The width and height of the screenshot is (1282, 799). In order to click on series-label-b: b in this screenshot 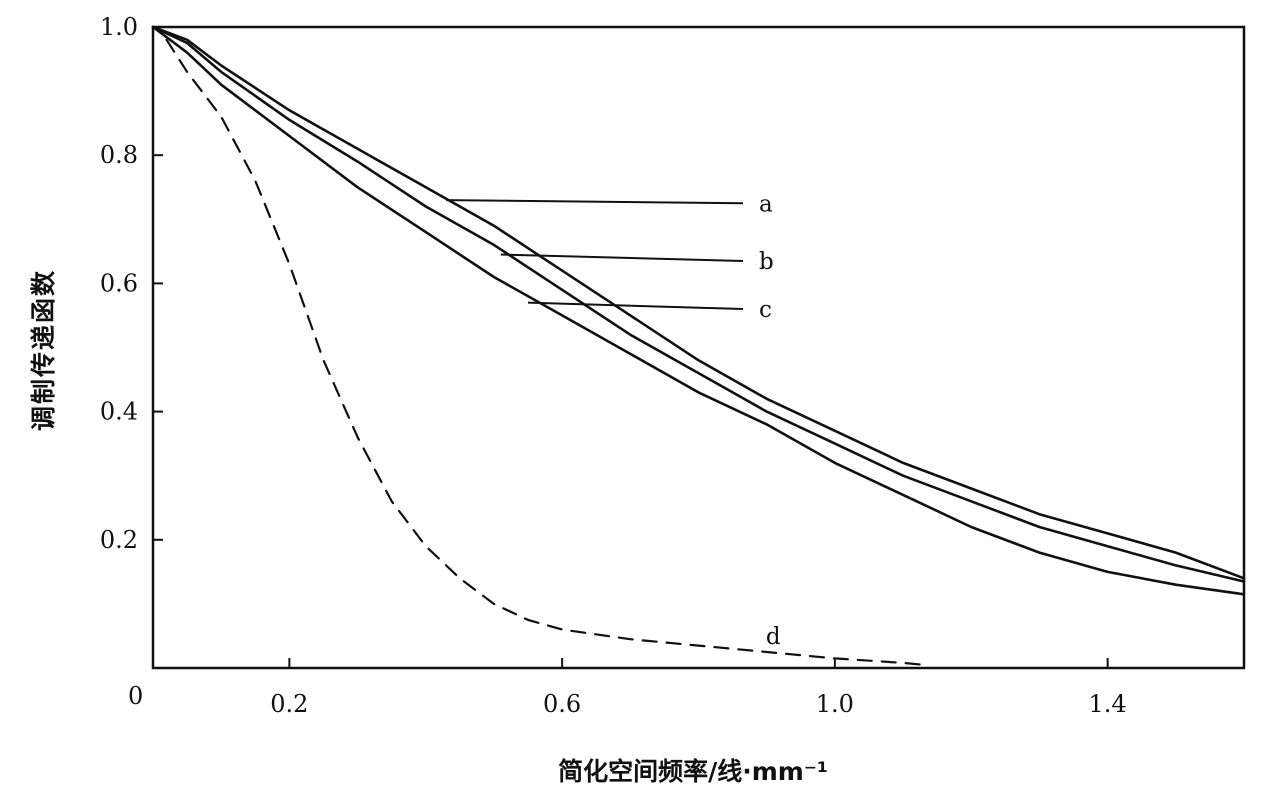, I will do `click(766, 262)`.